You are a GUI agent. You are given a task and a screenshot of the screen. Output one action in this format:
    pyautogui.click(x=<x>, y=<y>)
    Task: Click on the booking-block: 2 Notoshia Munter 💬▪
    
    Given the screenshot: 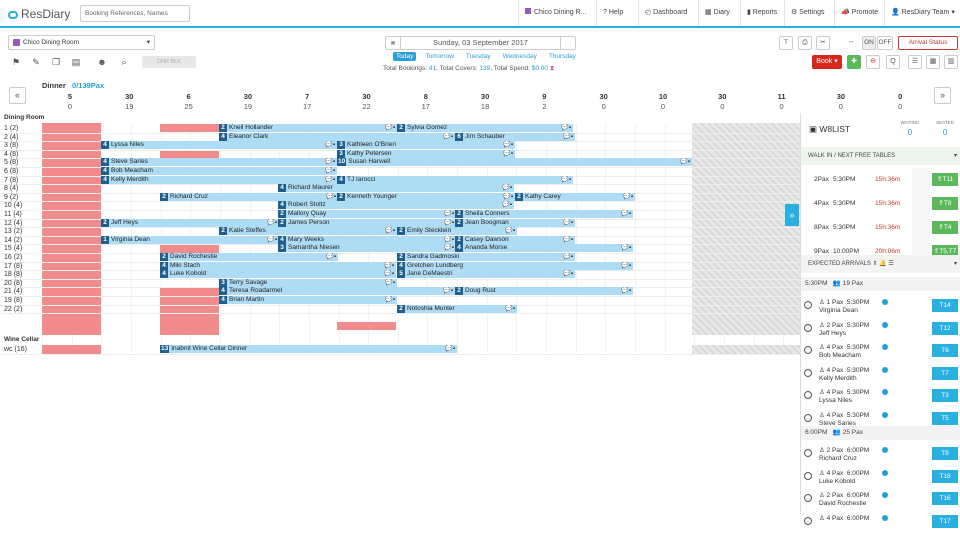 What is the action you would take?
    pyautogui.click(x=457, y=308)
    